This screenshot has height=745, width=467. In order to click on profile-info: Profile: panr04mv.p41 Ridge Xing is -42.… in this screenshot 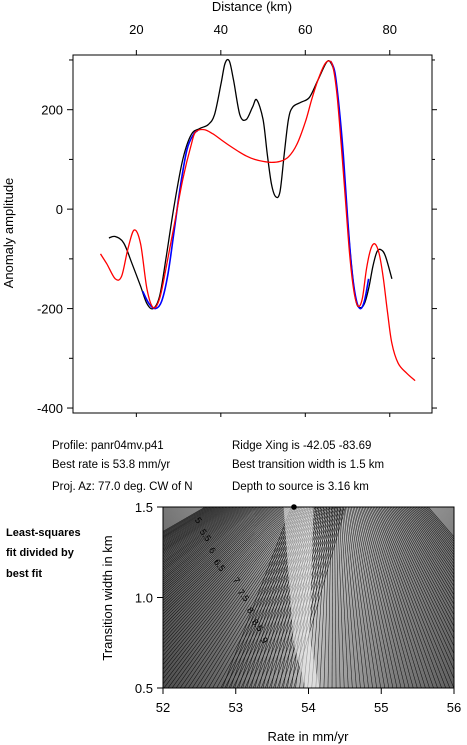, I will do `click(218, 466)`.